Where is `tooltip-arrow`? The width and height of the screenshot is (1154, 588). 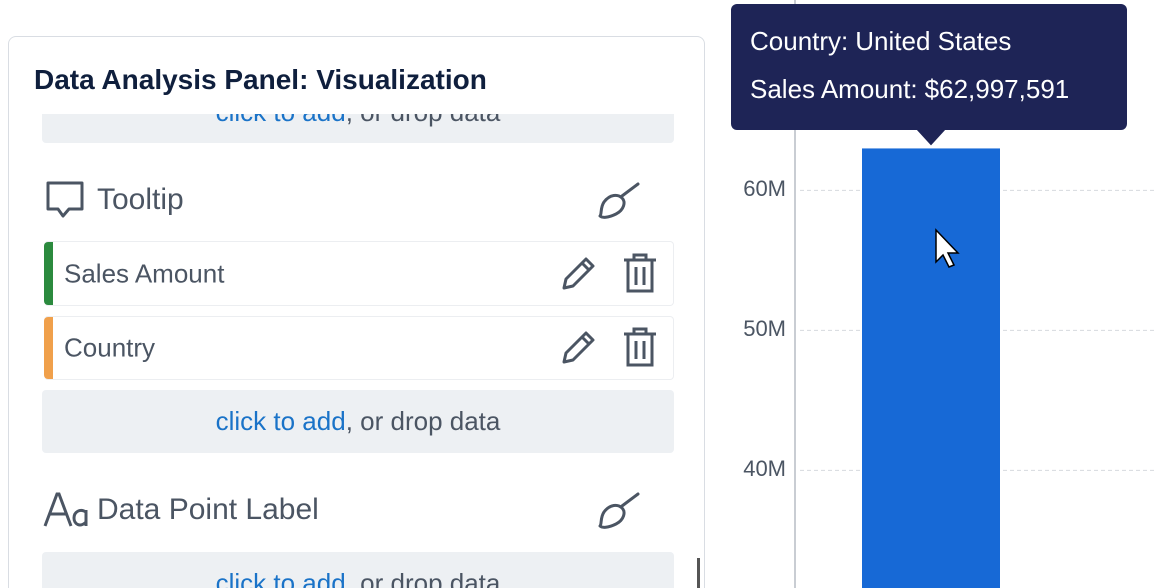 tooltip-arrow is located at coordinates (931, 137).